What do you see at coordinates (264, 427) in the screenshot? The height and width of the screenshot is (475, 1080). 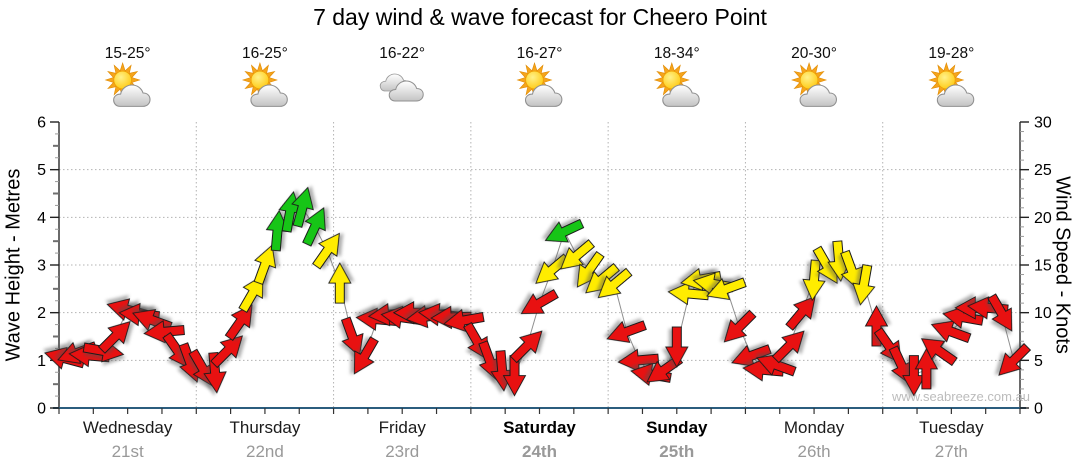 I see `day-name-label: Thursday` at bounding box center [264, 427].